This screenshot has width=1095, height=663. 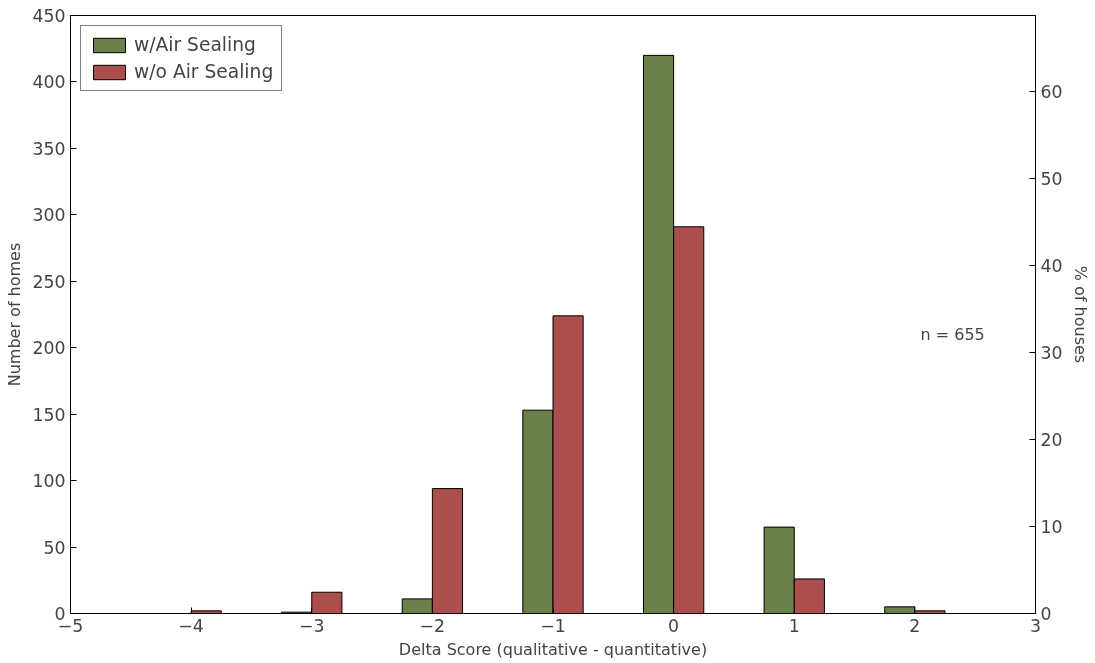 What do you see at coordinates (1051, 526) in the screenshot?
I see `y2-tick-label: 10` at bounding box center [1051, 526].